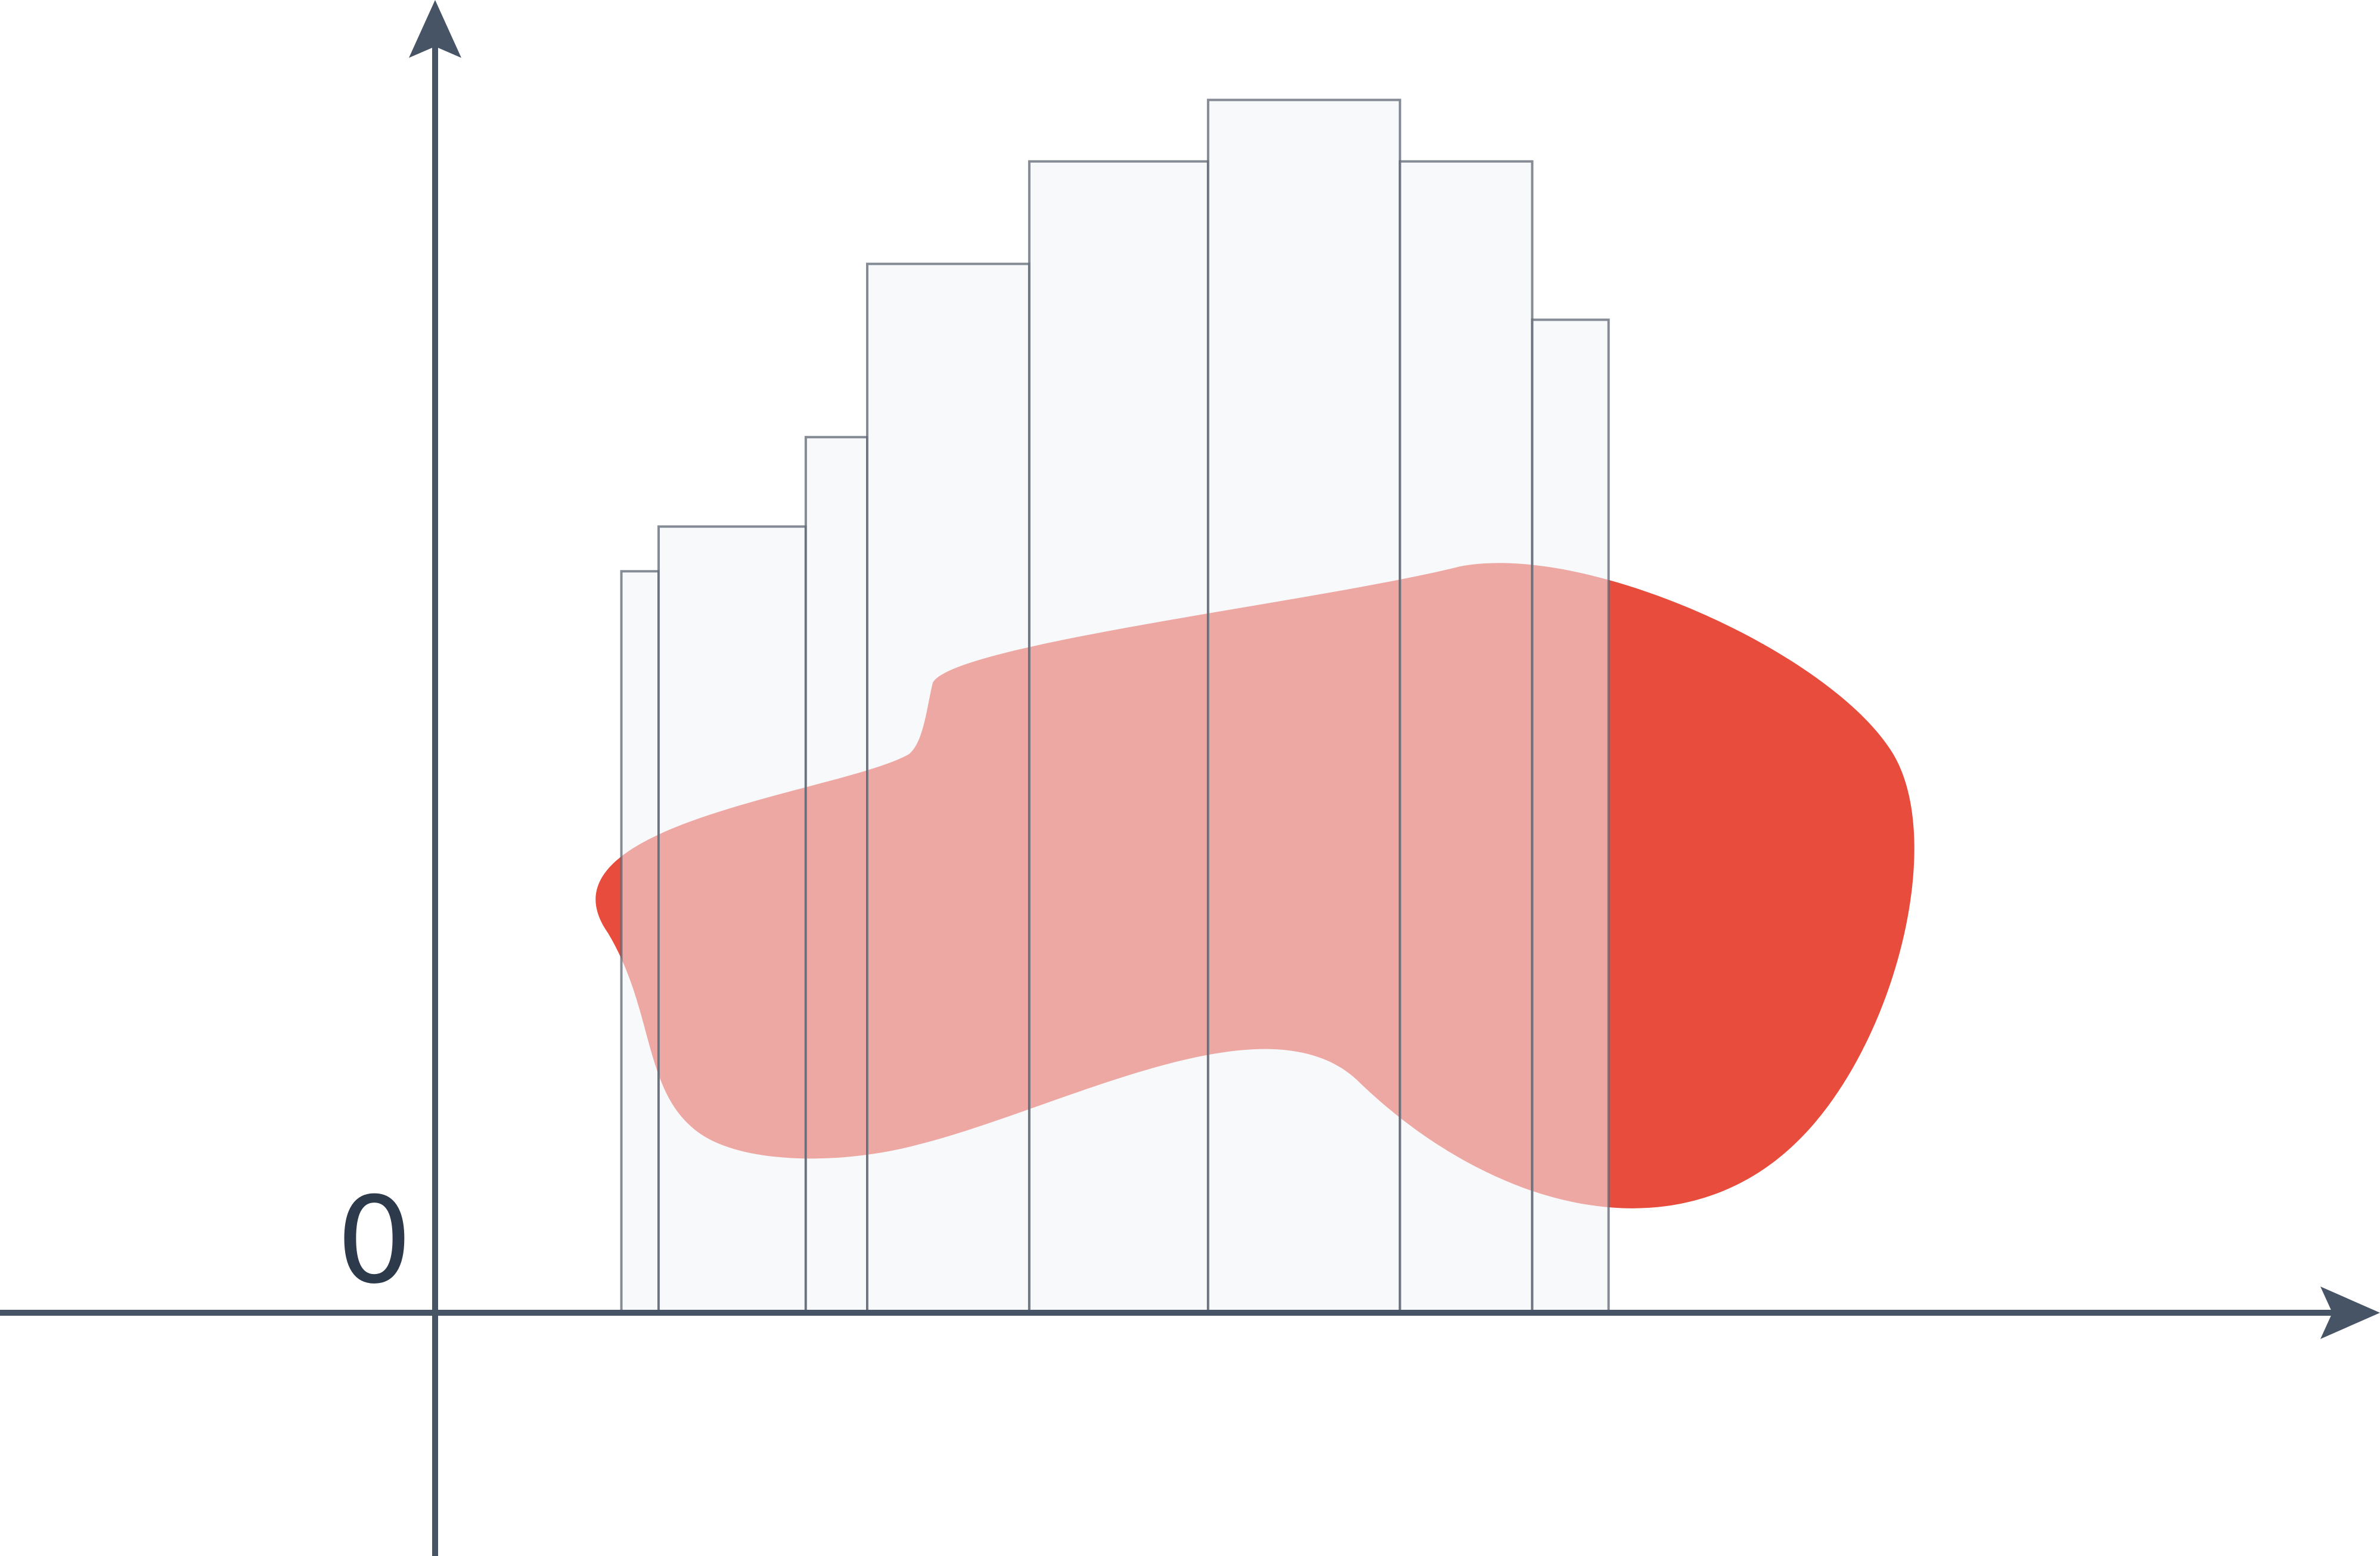 The width and height of the screenshot is (2380, 1556). I want to click on origin-label: 0, so click(374, 1240).